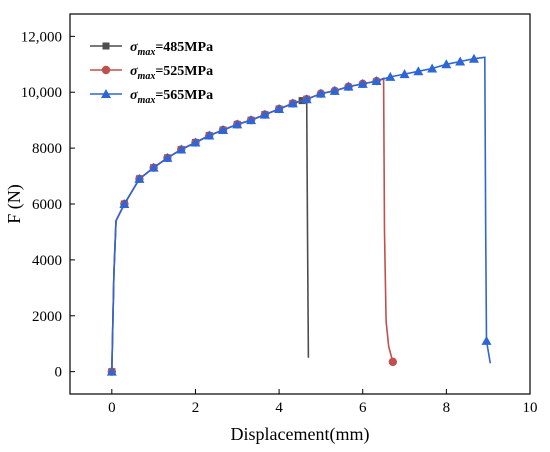  What do you see at coordinates (47, 317) in the screenshot?
I see `y-tick-label: 2000` at bounding box center [47, 317].